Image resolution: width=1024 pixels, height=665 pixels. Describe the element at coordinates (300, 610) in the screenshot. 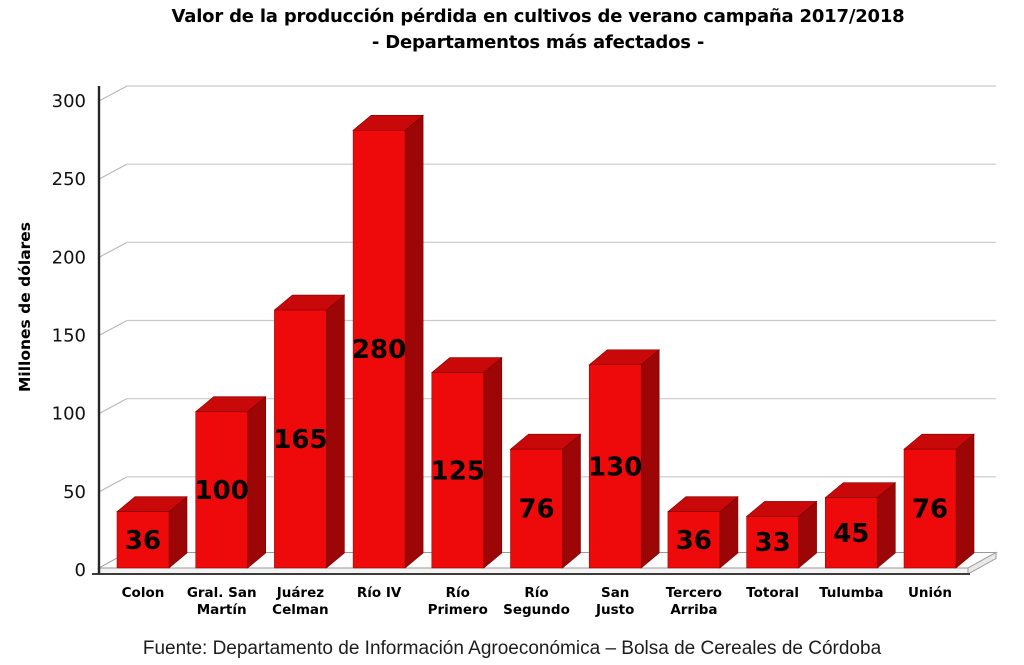

I see `x-category-label: Celman` at that location.